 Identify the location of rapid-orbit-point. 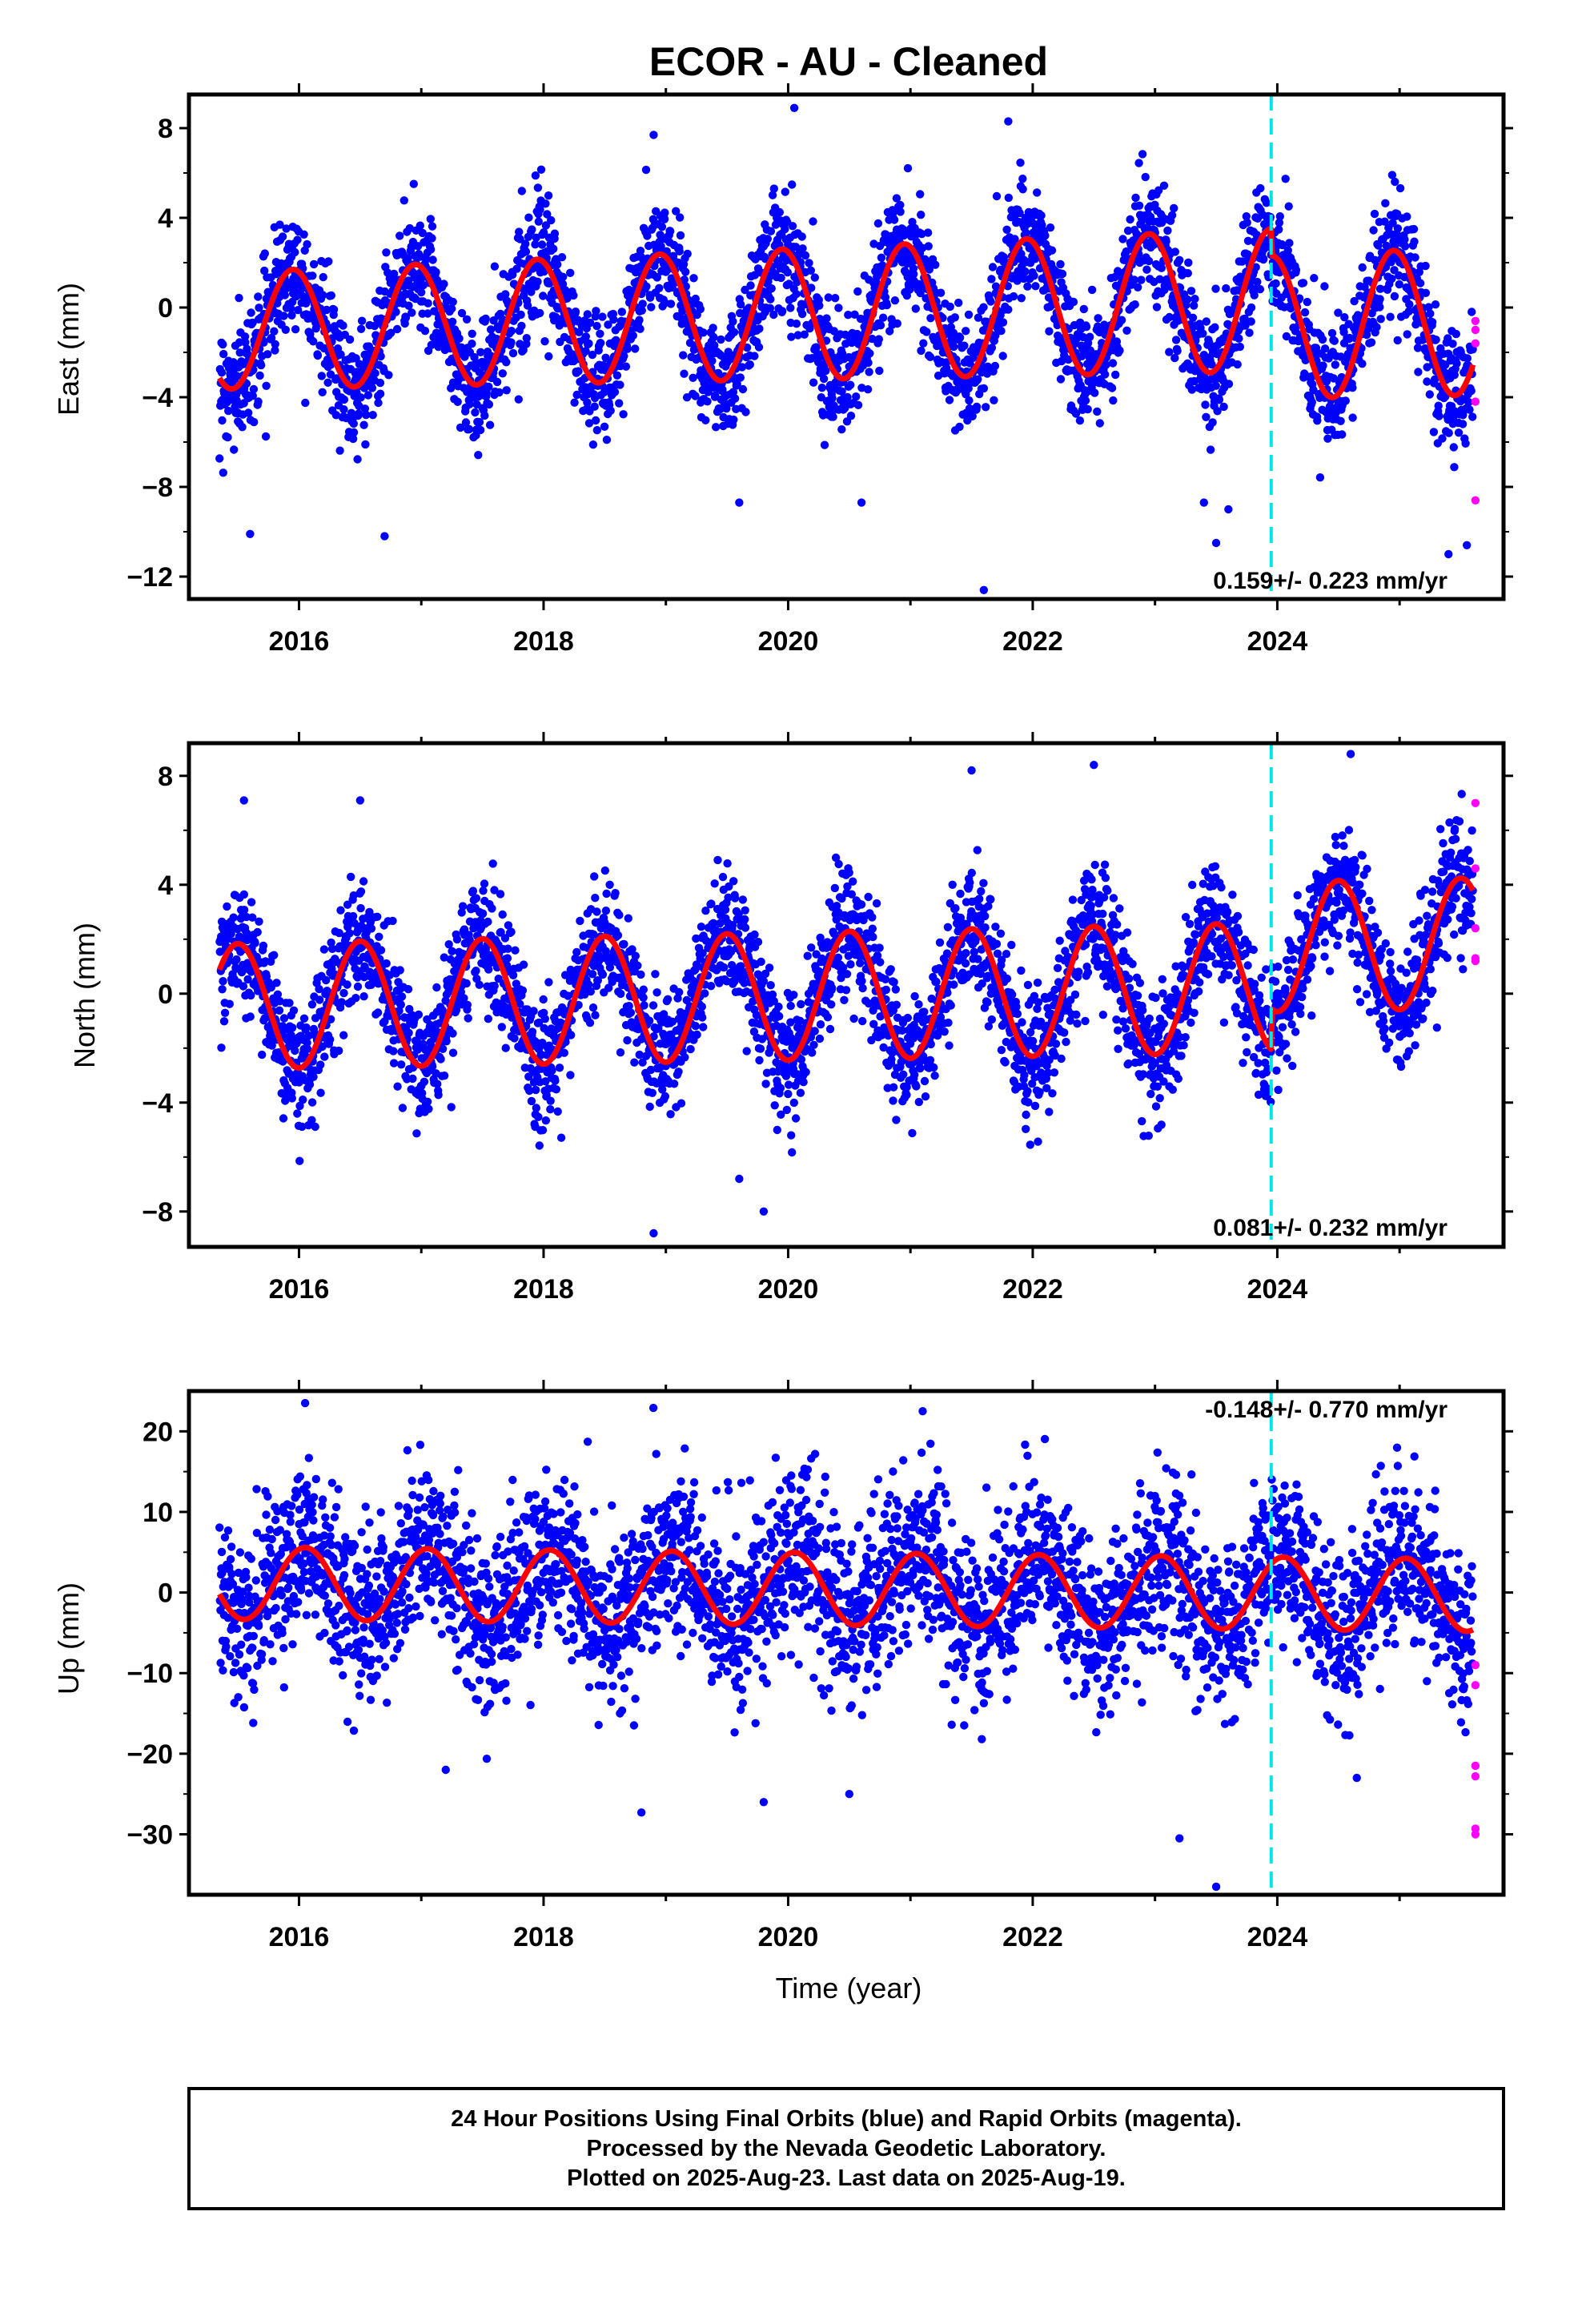
(1475, 500).